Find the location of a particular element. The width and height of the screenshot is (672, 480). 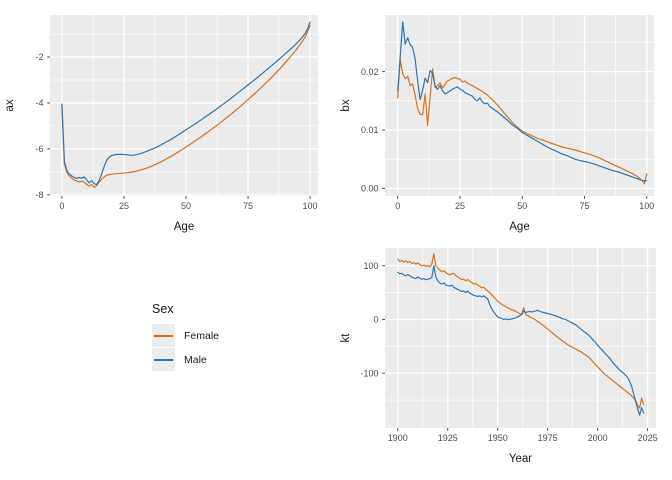

male-line-swatch is located at coordinates (163, 359).